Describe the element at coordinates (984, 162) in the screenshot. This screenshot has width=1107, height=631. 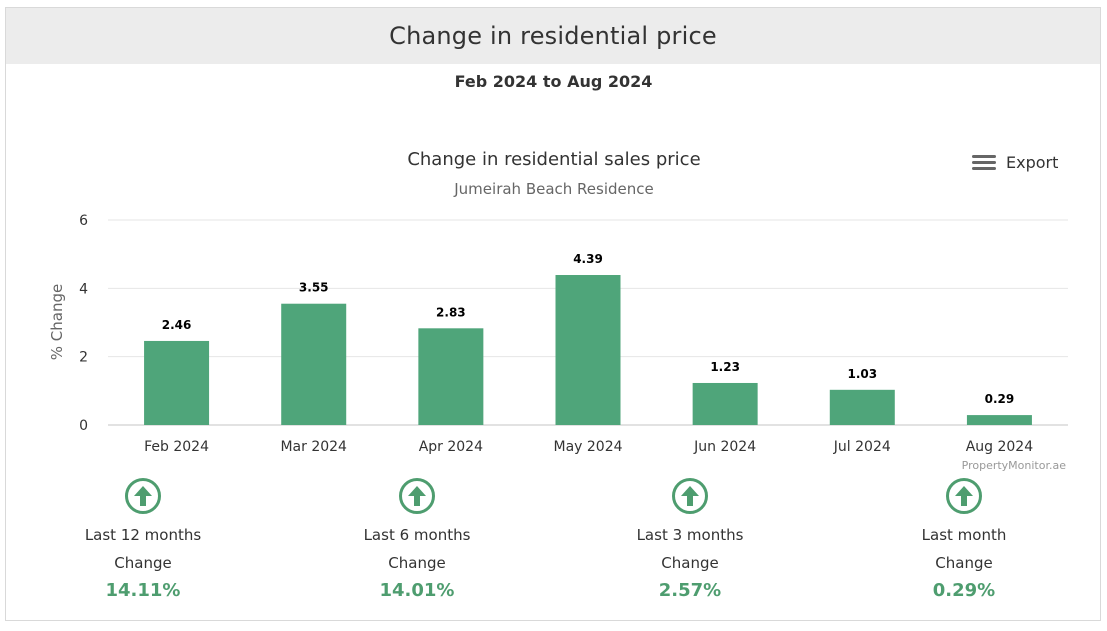
I see `menu-icon` at that location.